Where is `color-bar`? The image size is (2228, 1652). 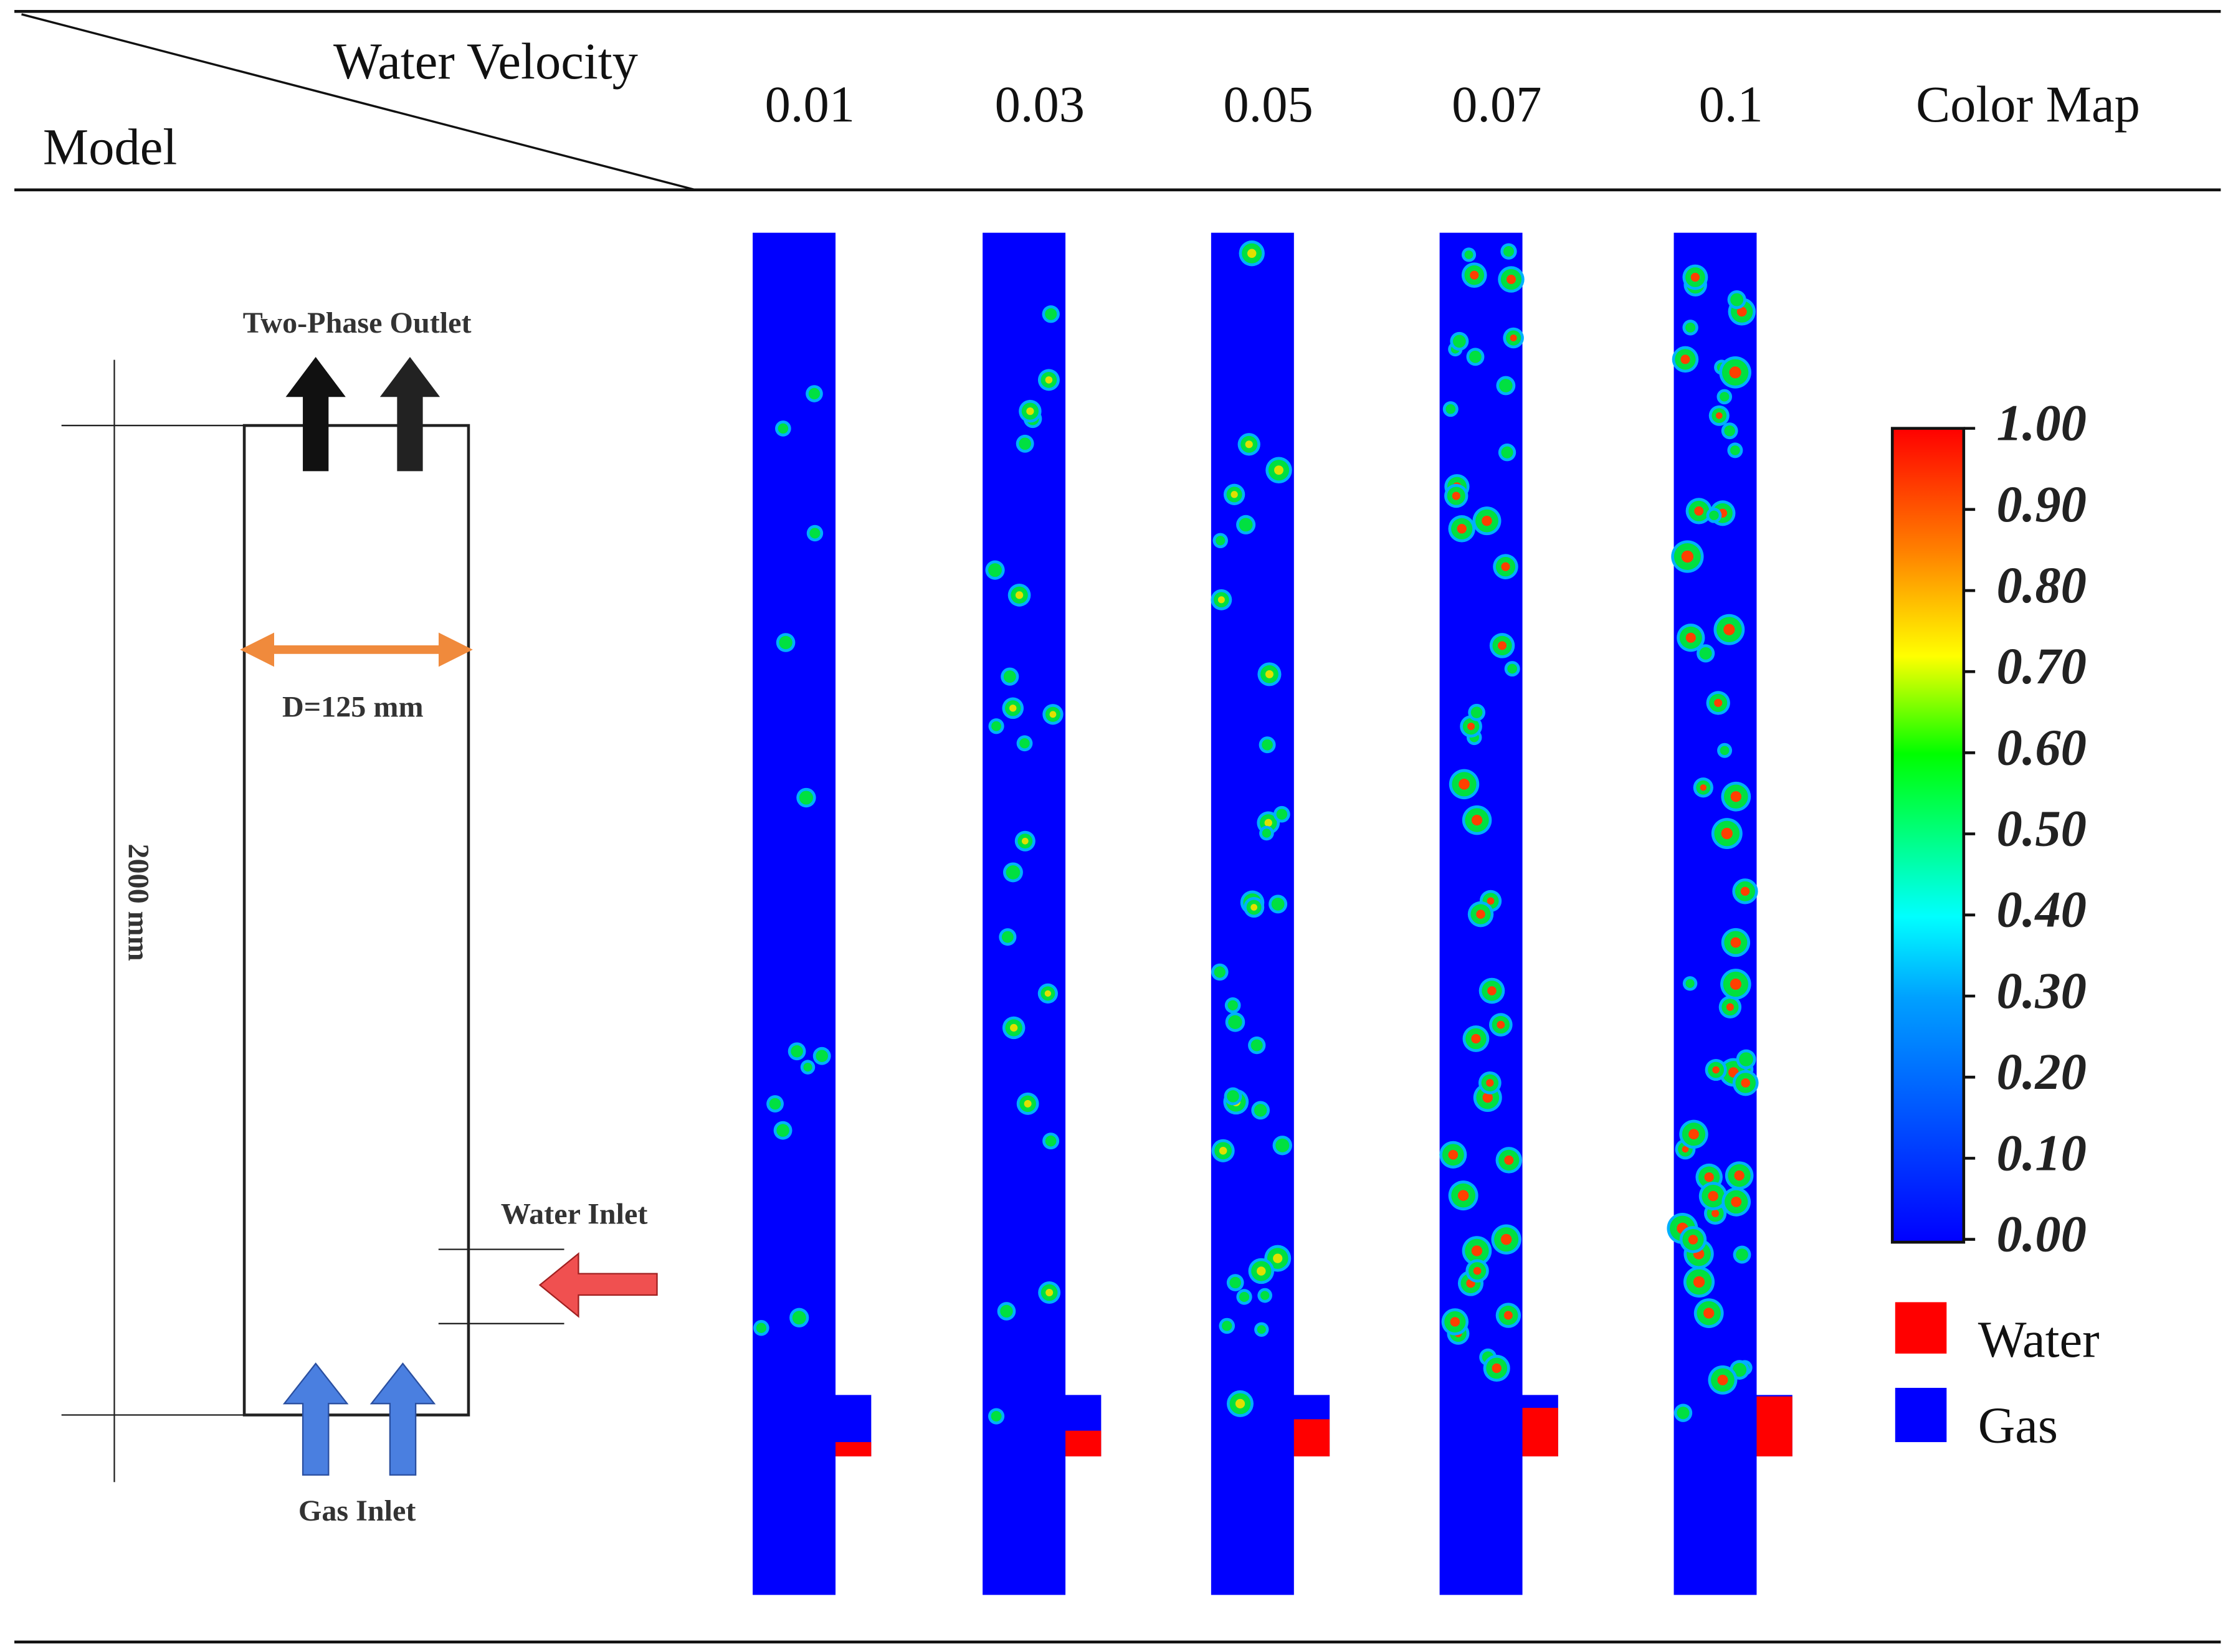
color-bar is located at coordinates (1928, 836).